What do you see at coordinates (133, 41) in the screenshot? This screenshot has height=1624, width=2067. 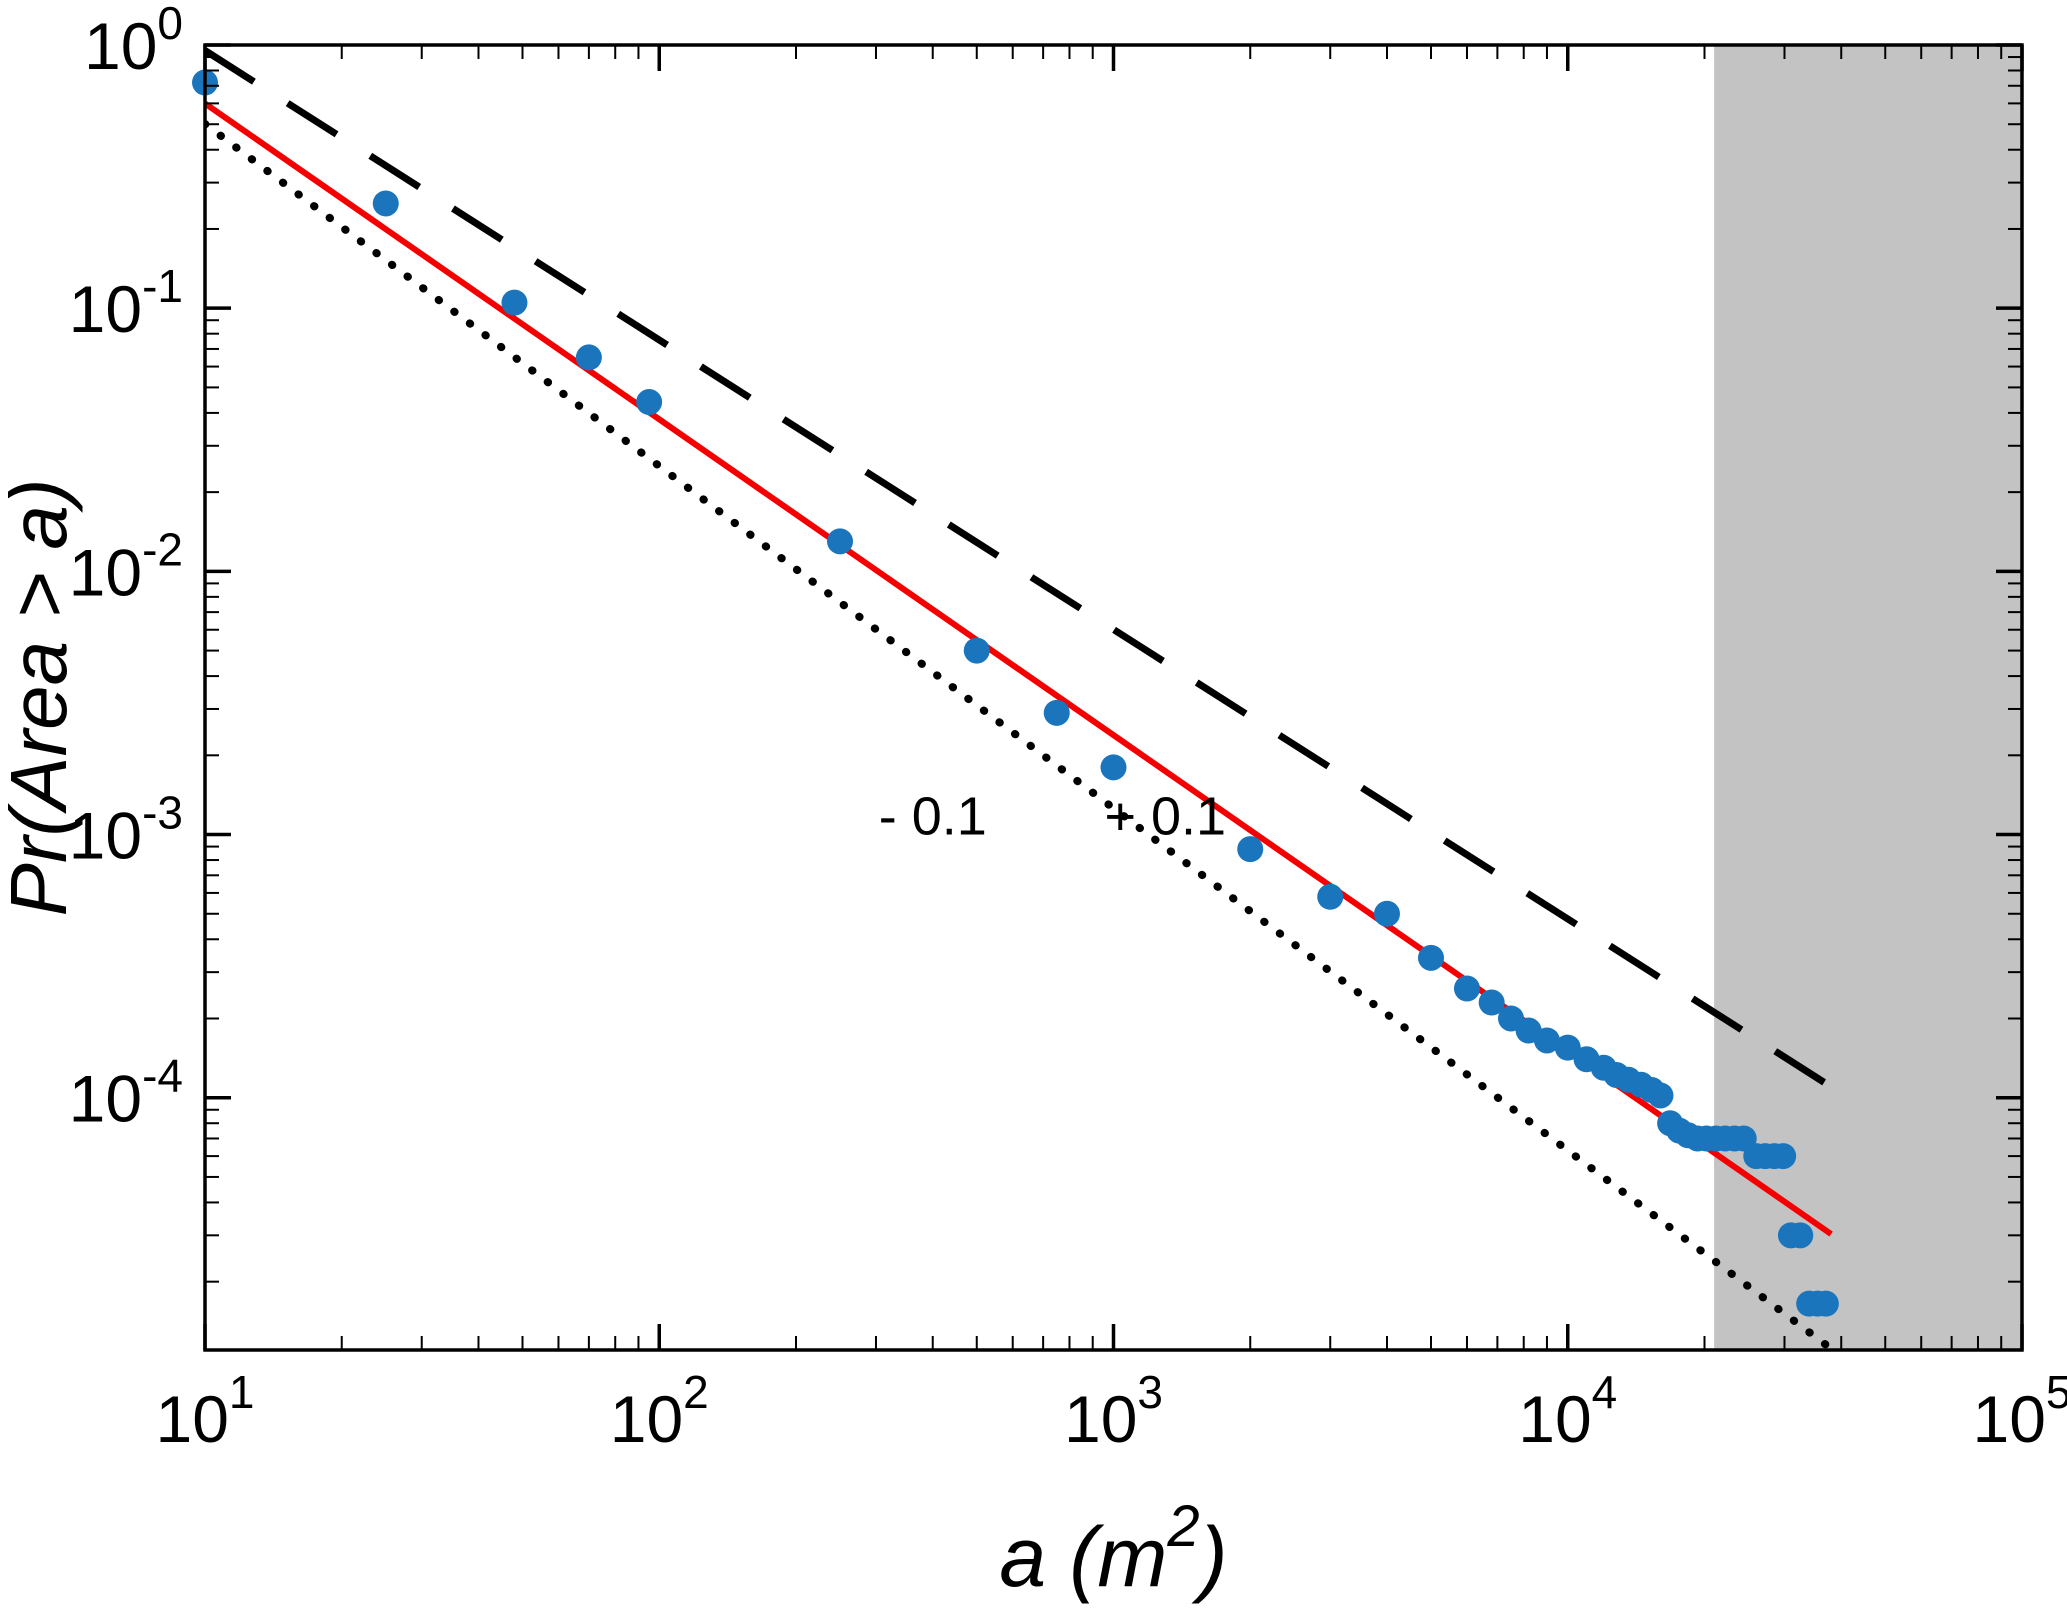 I see `y-tick-label: 10⁰` at bounding box center [133, 41].